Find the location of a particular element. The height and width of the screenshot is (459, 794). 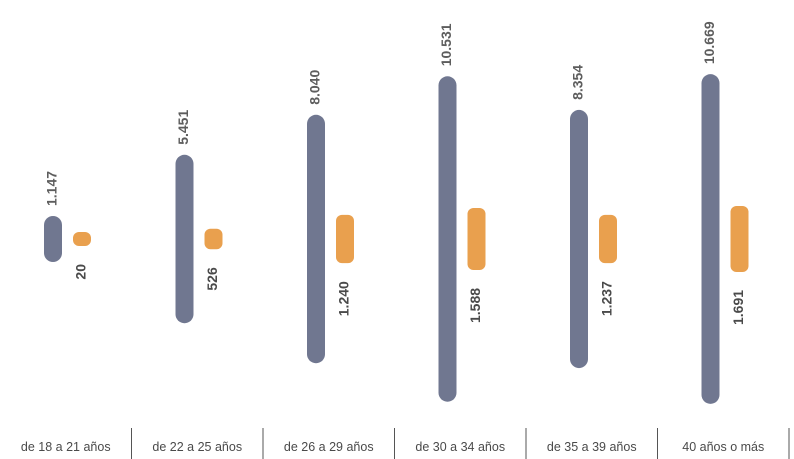

value-label-series-2: 526 is located at coordinates (212, 279).